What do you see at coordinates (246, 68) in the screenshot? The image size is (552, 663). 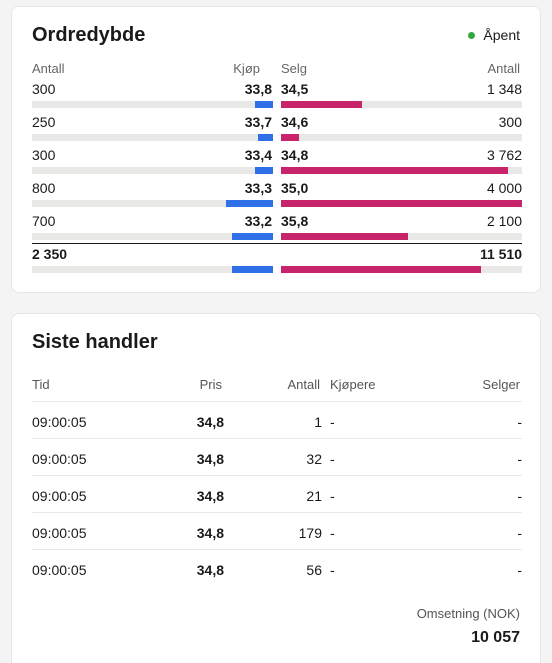 I see `header-buy-price: Kjøp` at bounding box center [246, 68].